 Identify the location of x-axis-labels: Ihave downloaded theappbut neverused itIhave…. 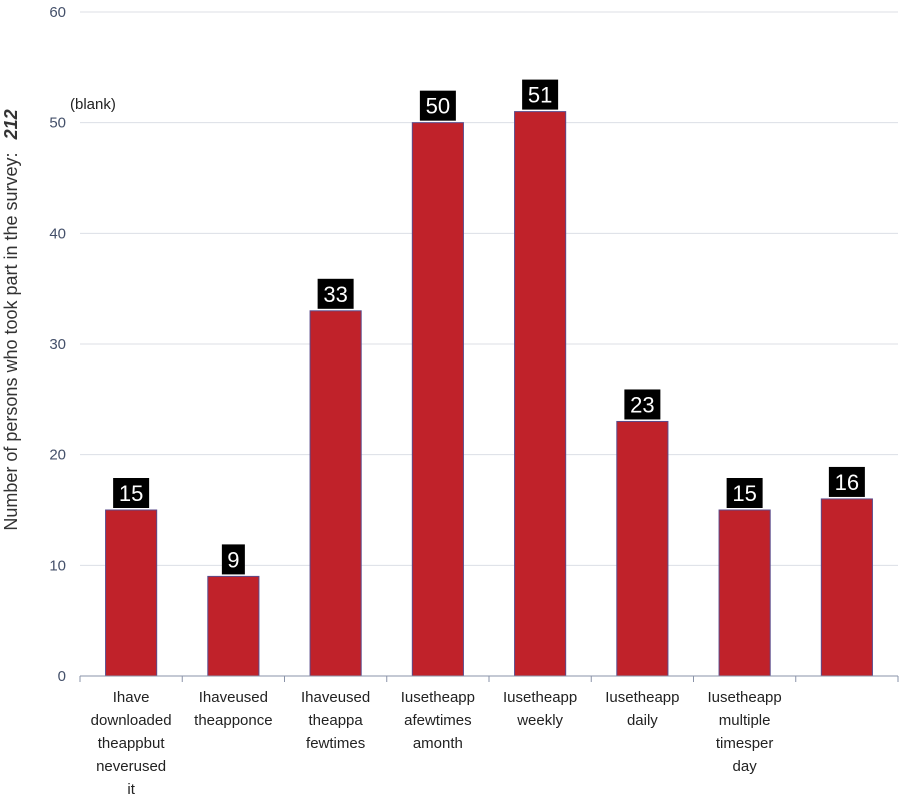
(489, 737).